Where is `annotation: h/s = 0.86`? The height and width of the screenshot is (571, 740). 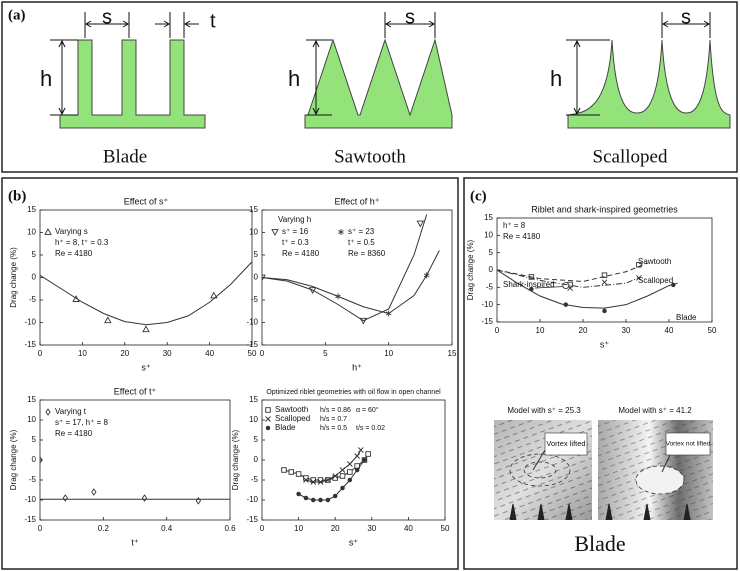
annotation: h/s = 0.86 is located at coordinates (335, 410).